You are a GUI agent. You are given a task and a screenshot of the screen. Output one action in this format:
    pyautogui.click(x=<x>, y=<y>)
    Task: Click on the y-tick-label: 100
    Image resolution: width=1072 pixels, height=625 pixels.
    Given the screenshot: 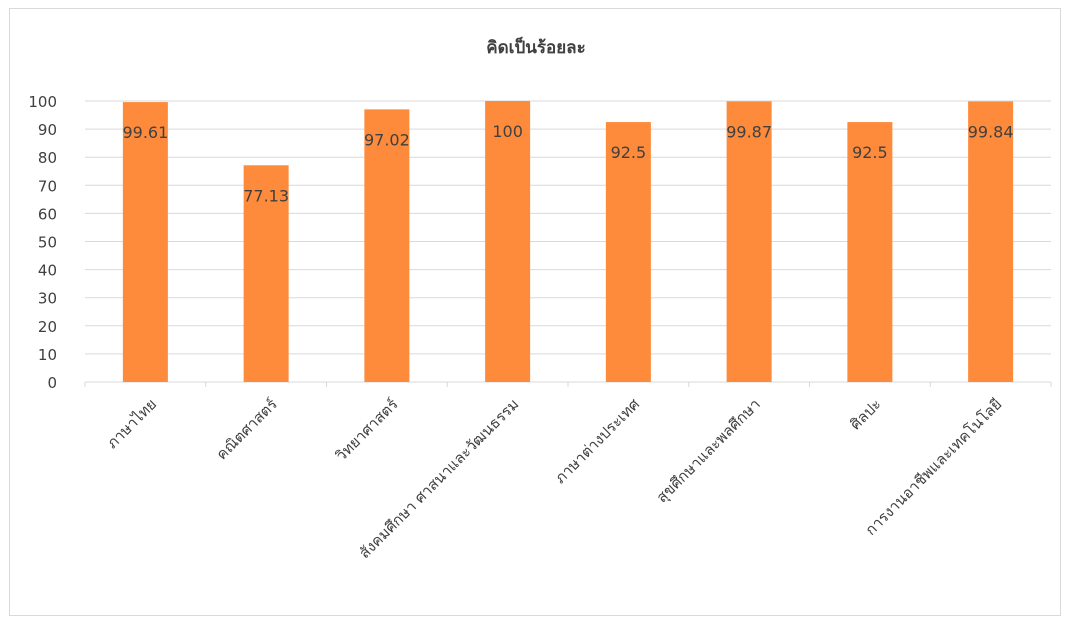 What is the action you would take?
    pyautogui.click(x=42, y=102)
    